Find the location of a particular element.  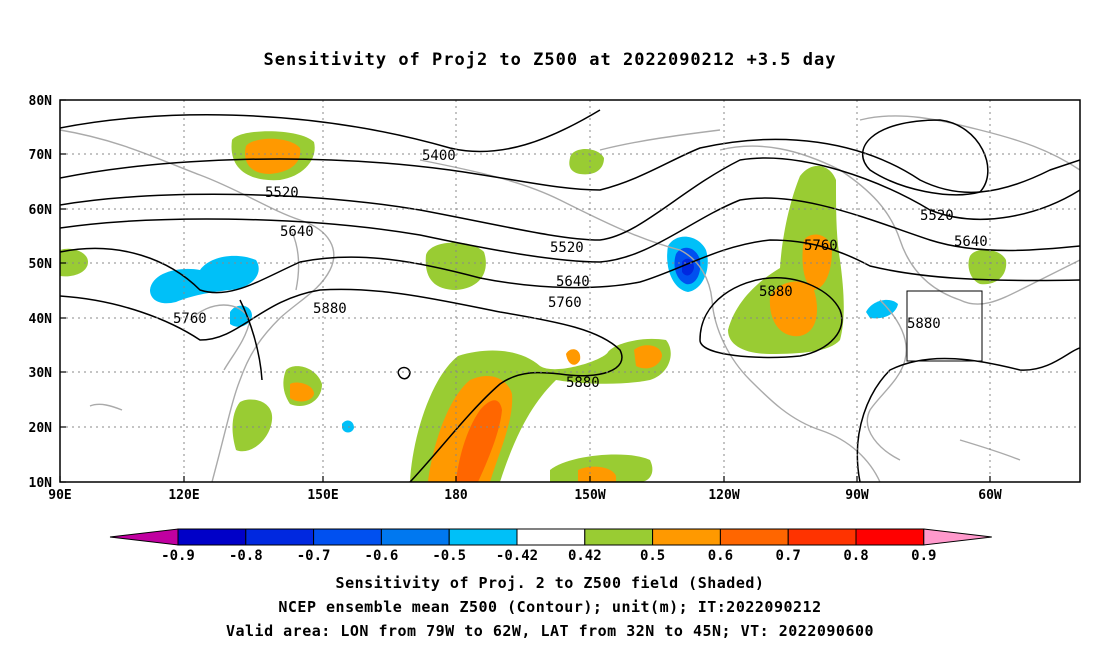

lon-label: 150W is located at coordinates (589, 495).